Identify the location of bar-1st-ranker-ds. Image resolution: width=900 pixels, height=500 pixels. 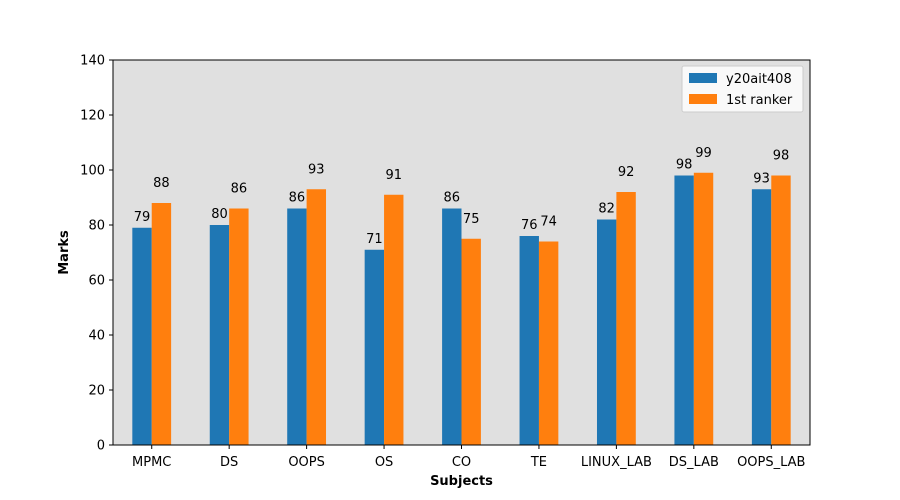
(239, 326).